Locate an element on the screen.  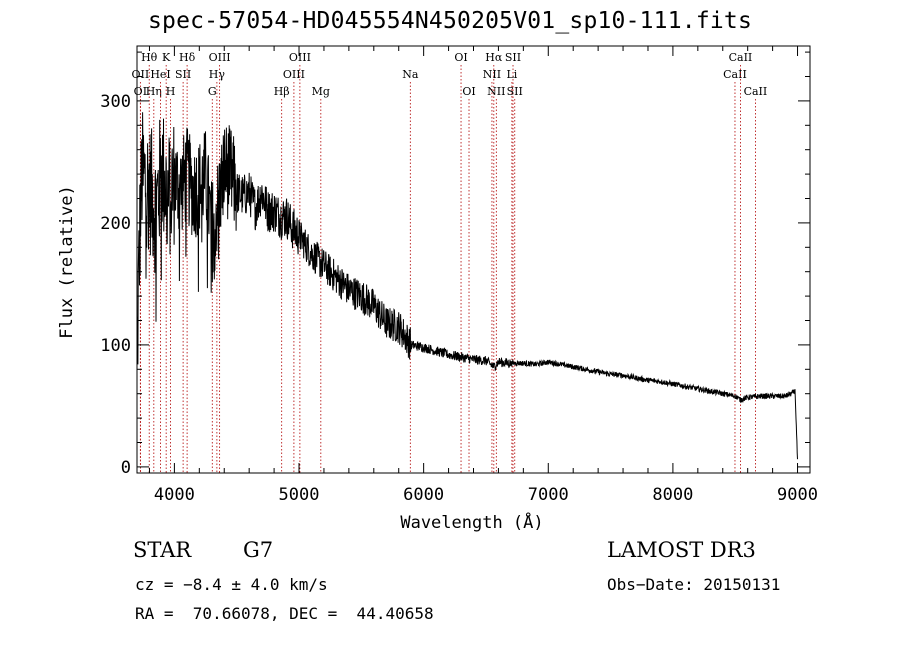
x-tick-label: 4000 is located at coordinates (174, 495).